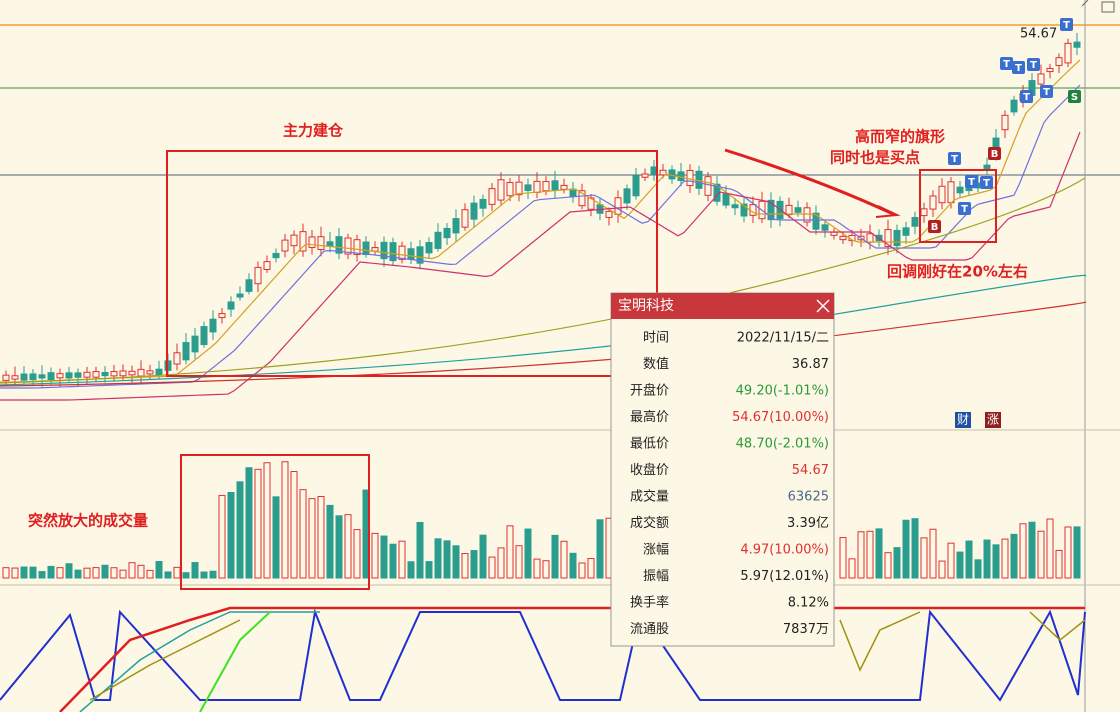  I want to click on annotation: 回调刚好在20%左右, so click(957, 272).